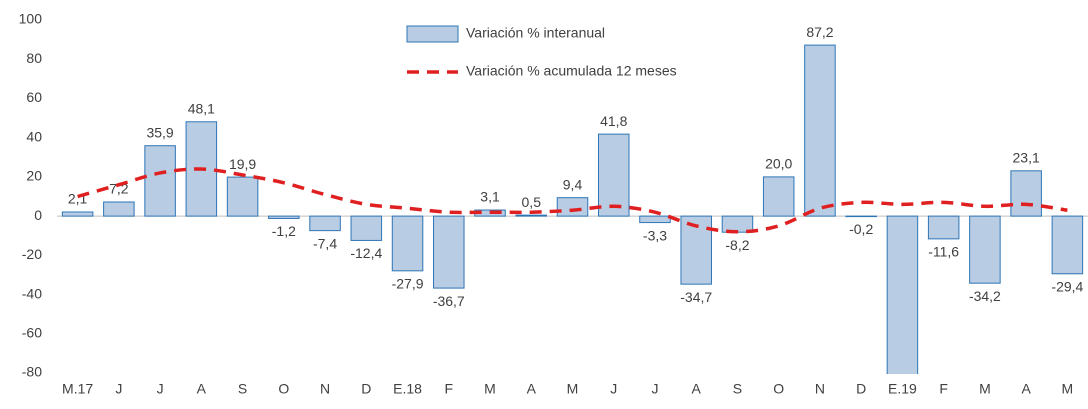 This screenshot has width=1088, height=409. Describe the element at coordinates (613, 121) in the screenshot. I see `data-label: 41,8` at that location.